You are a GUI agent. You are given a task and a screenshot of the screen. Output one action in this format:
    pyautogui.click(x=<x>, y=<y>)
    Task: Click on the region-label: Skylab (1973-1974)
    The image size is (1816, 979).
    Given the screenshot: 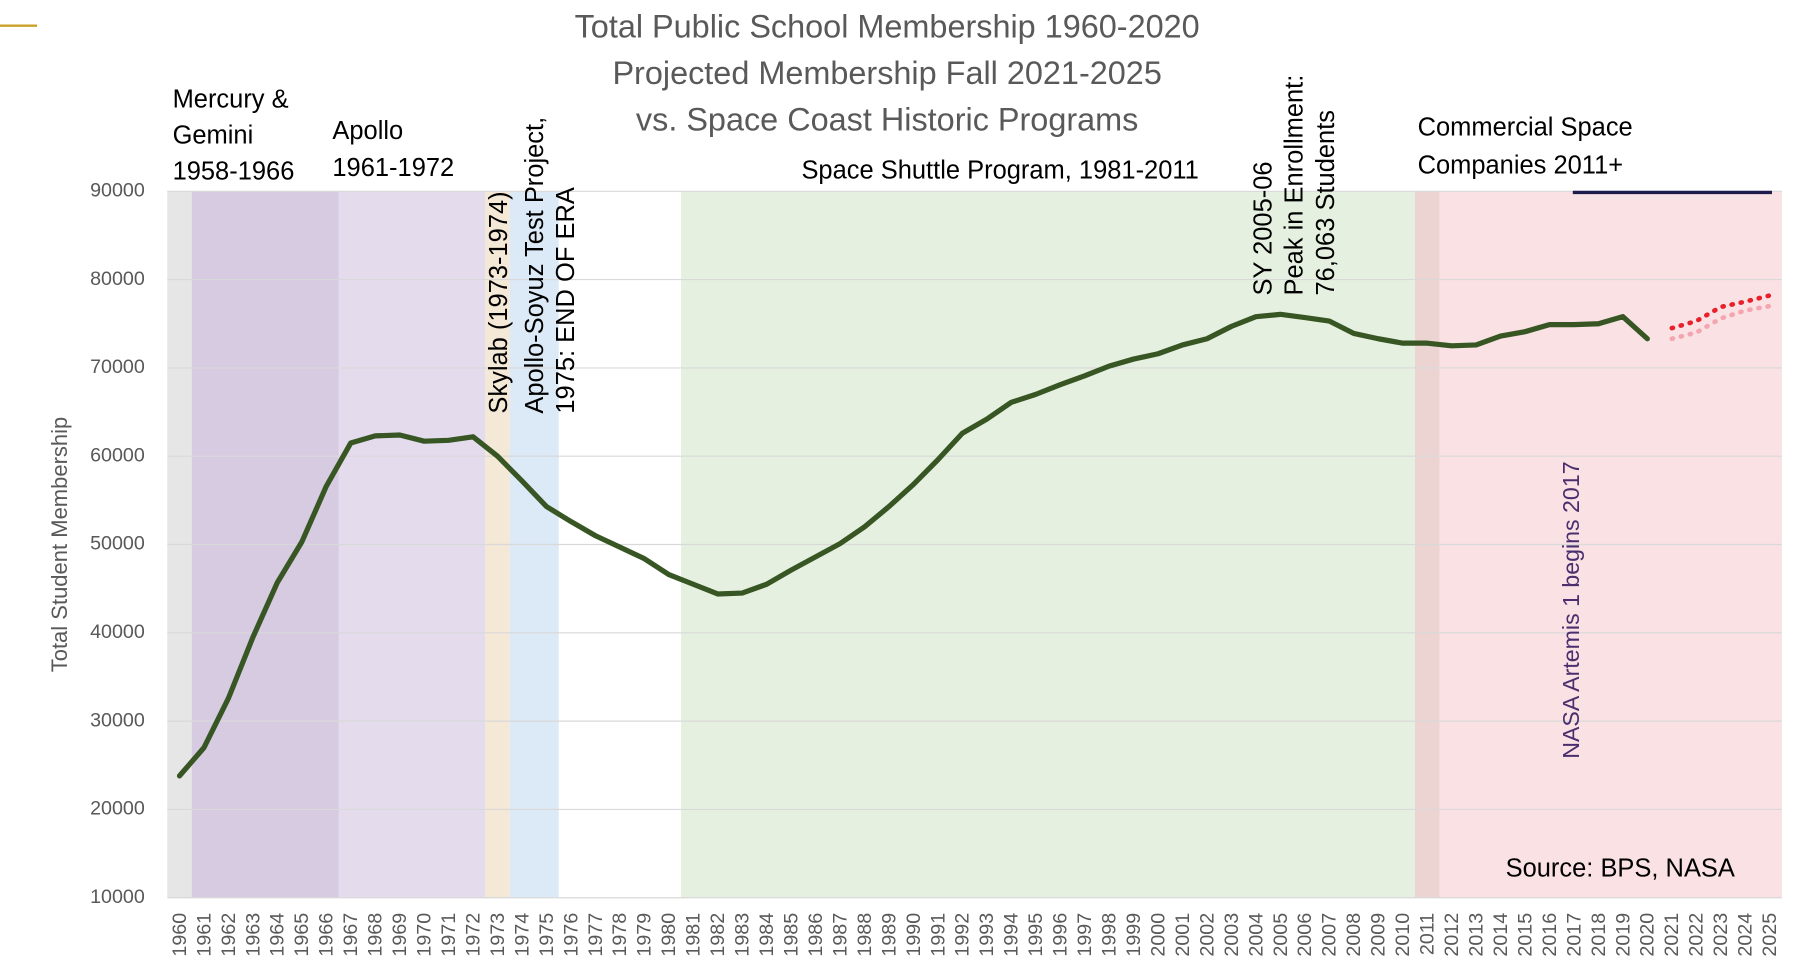 What is the action you would take?
    pyautogui.click(x=499, y=302)
    